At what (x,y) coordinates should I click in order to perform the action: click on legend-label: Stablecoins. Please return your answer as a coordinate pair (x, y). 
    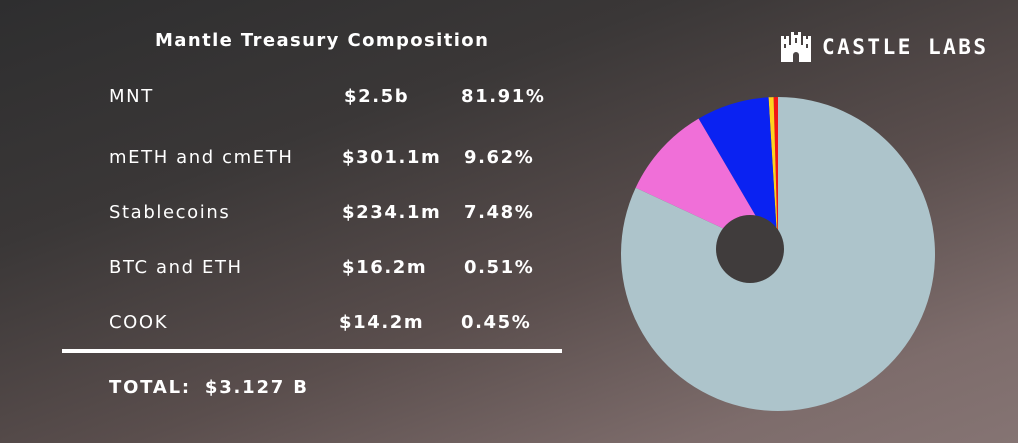
    Looking at the image, I should click on (170, 212).